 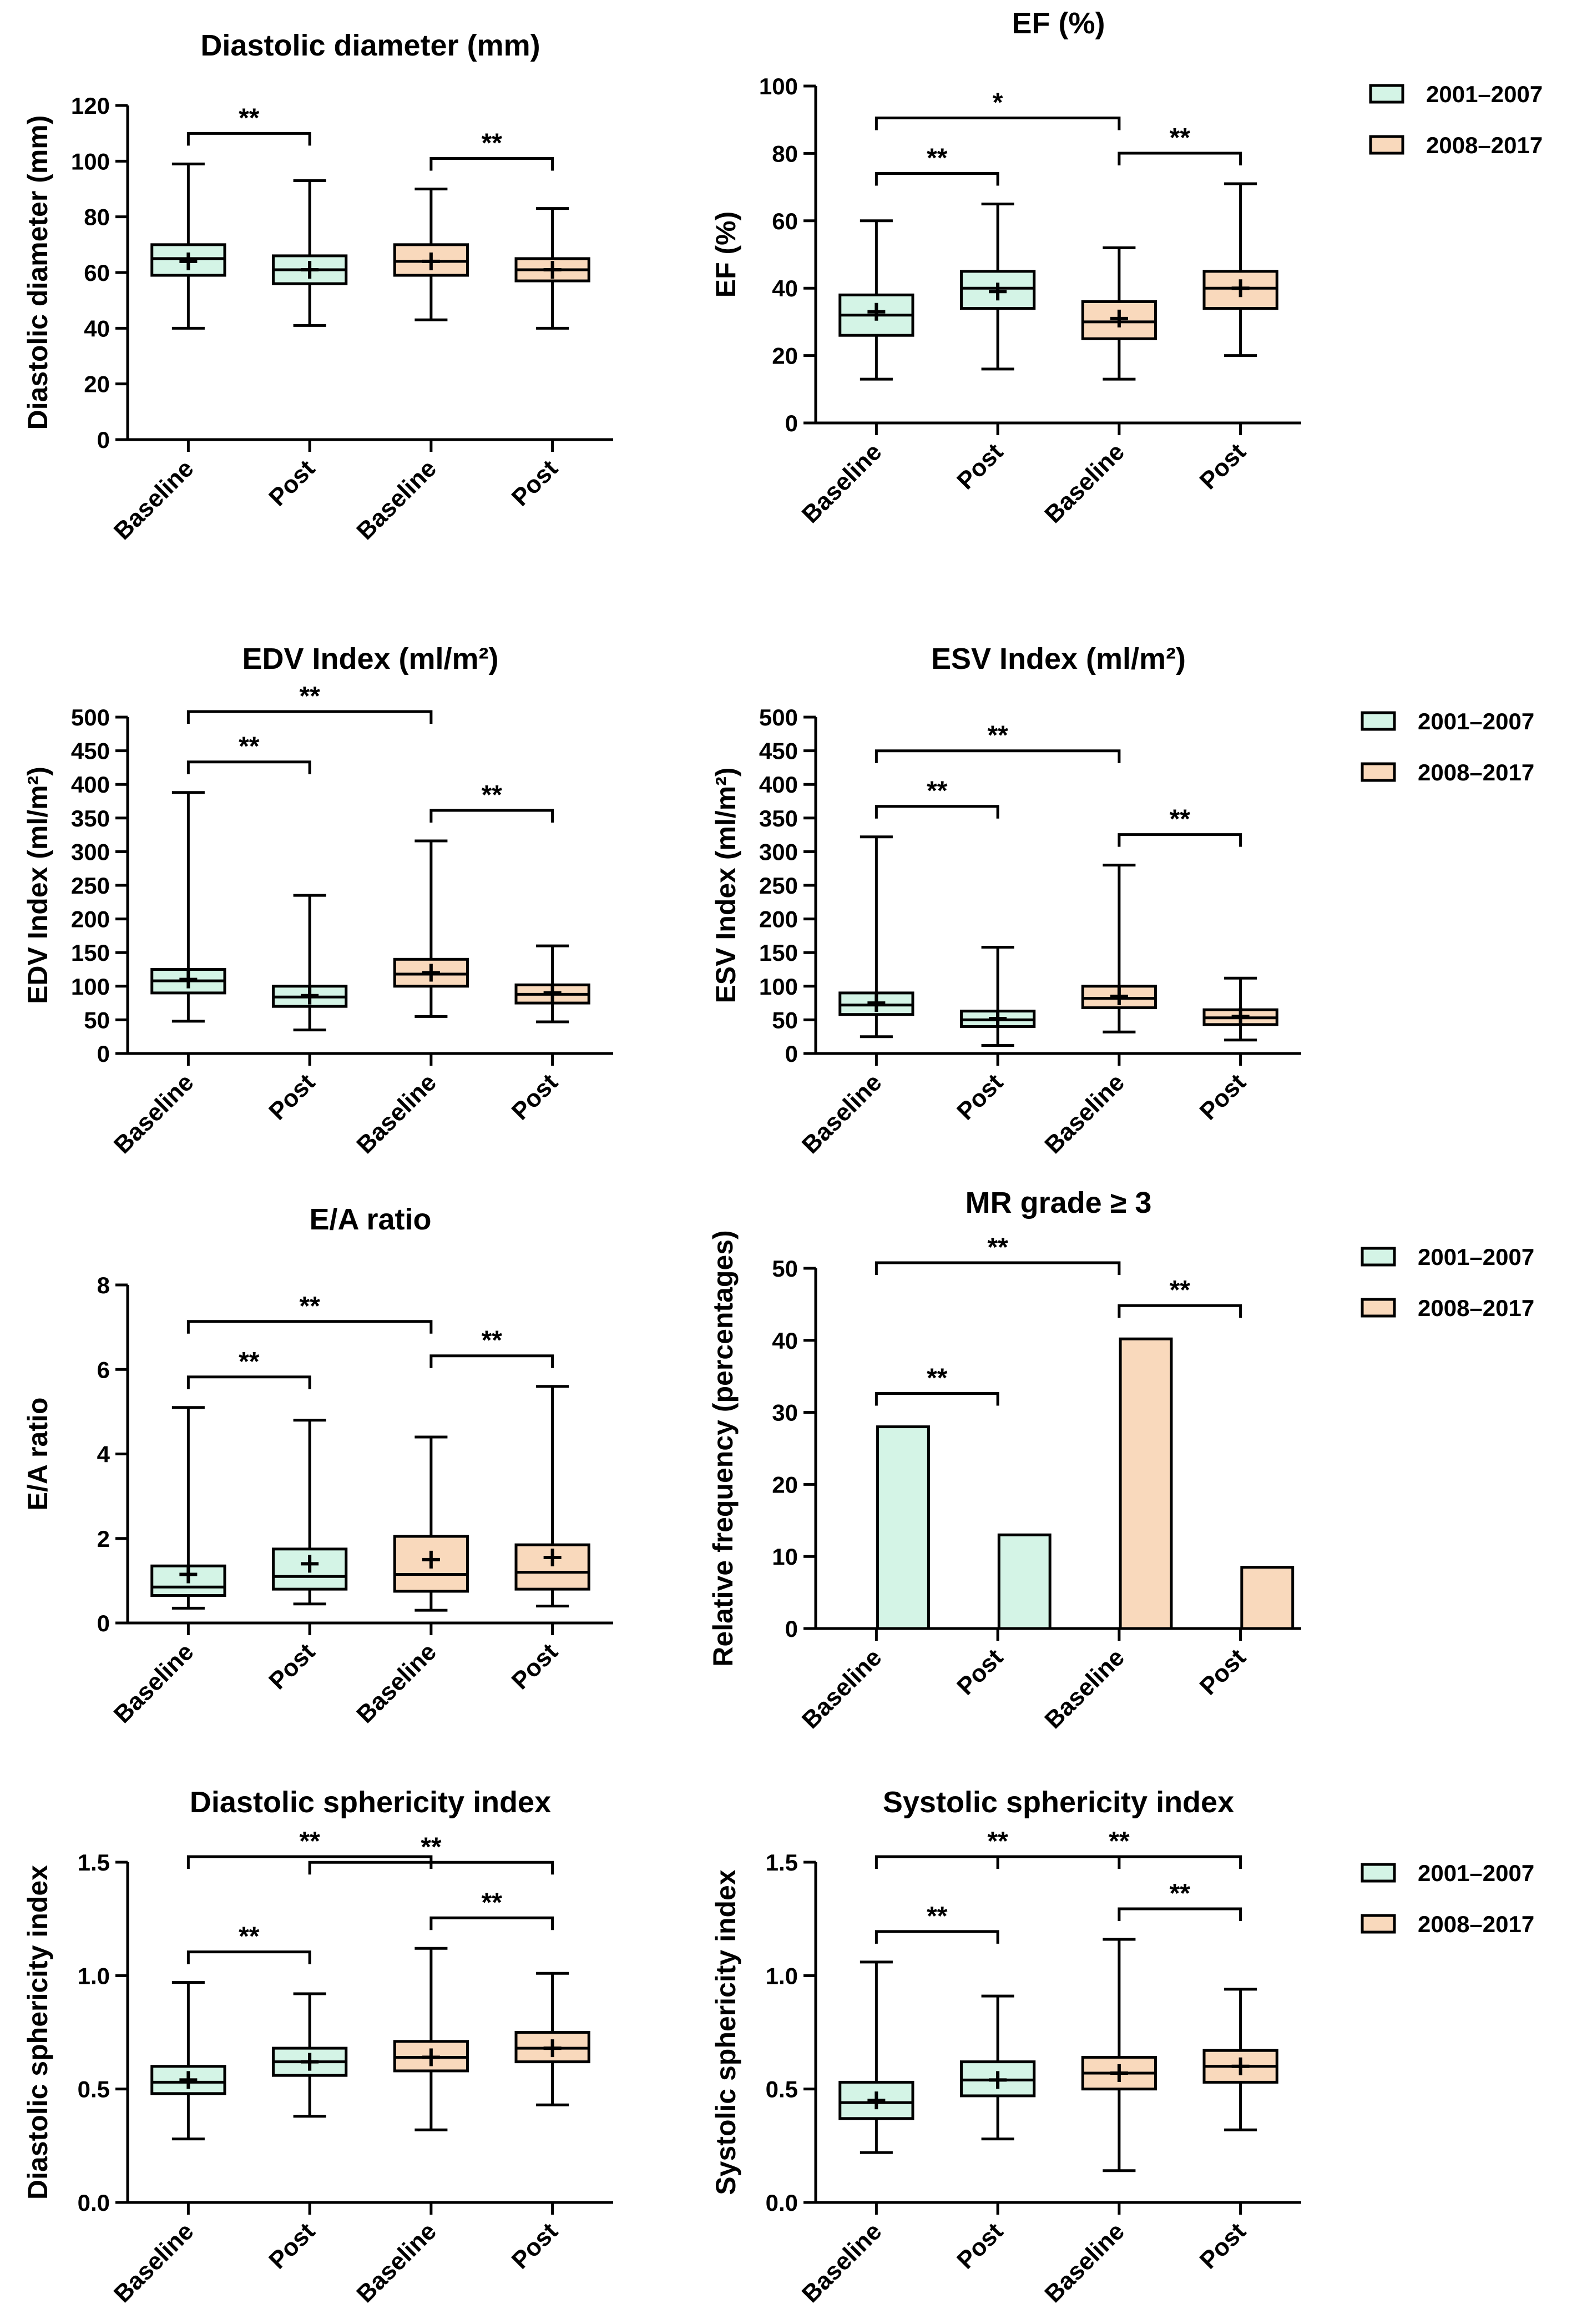 I want to click on legend-2: 2001–2007 2008–2017, so click(x=1448, y=1282).